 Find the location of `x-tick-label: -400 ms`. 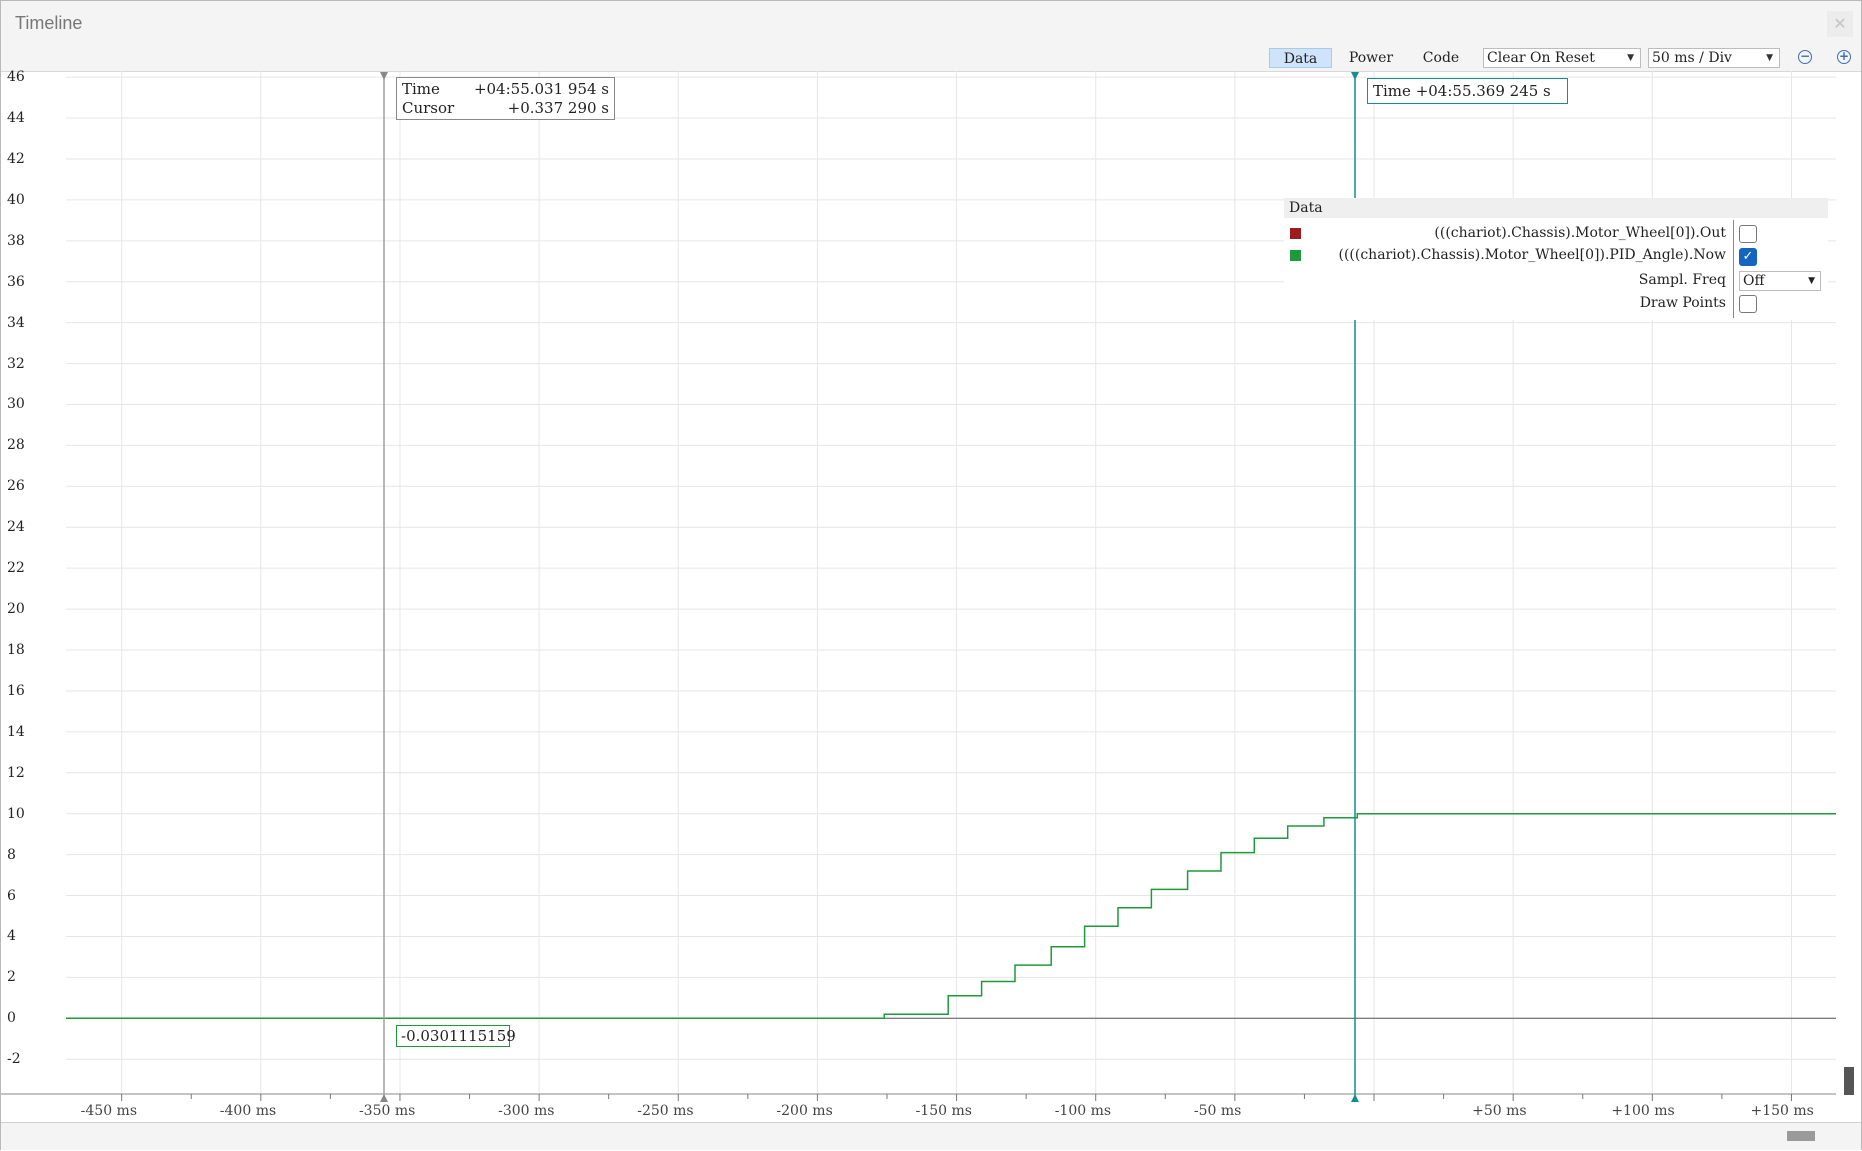

x-tick-label: -400 ms is located at coordinates (248, 1111).